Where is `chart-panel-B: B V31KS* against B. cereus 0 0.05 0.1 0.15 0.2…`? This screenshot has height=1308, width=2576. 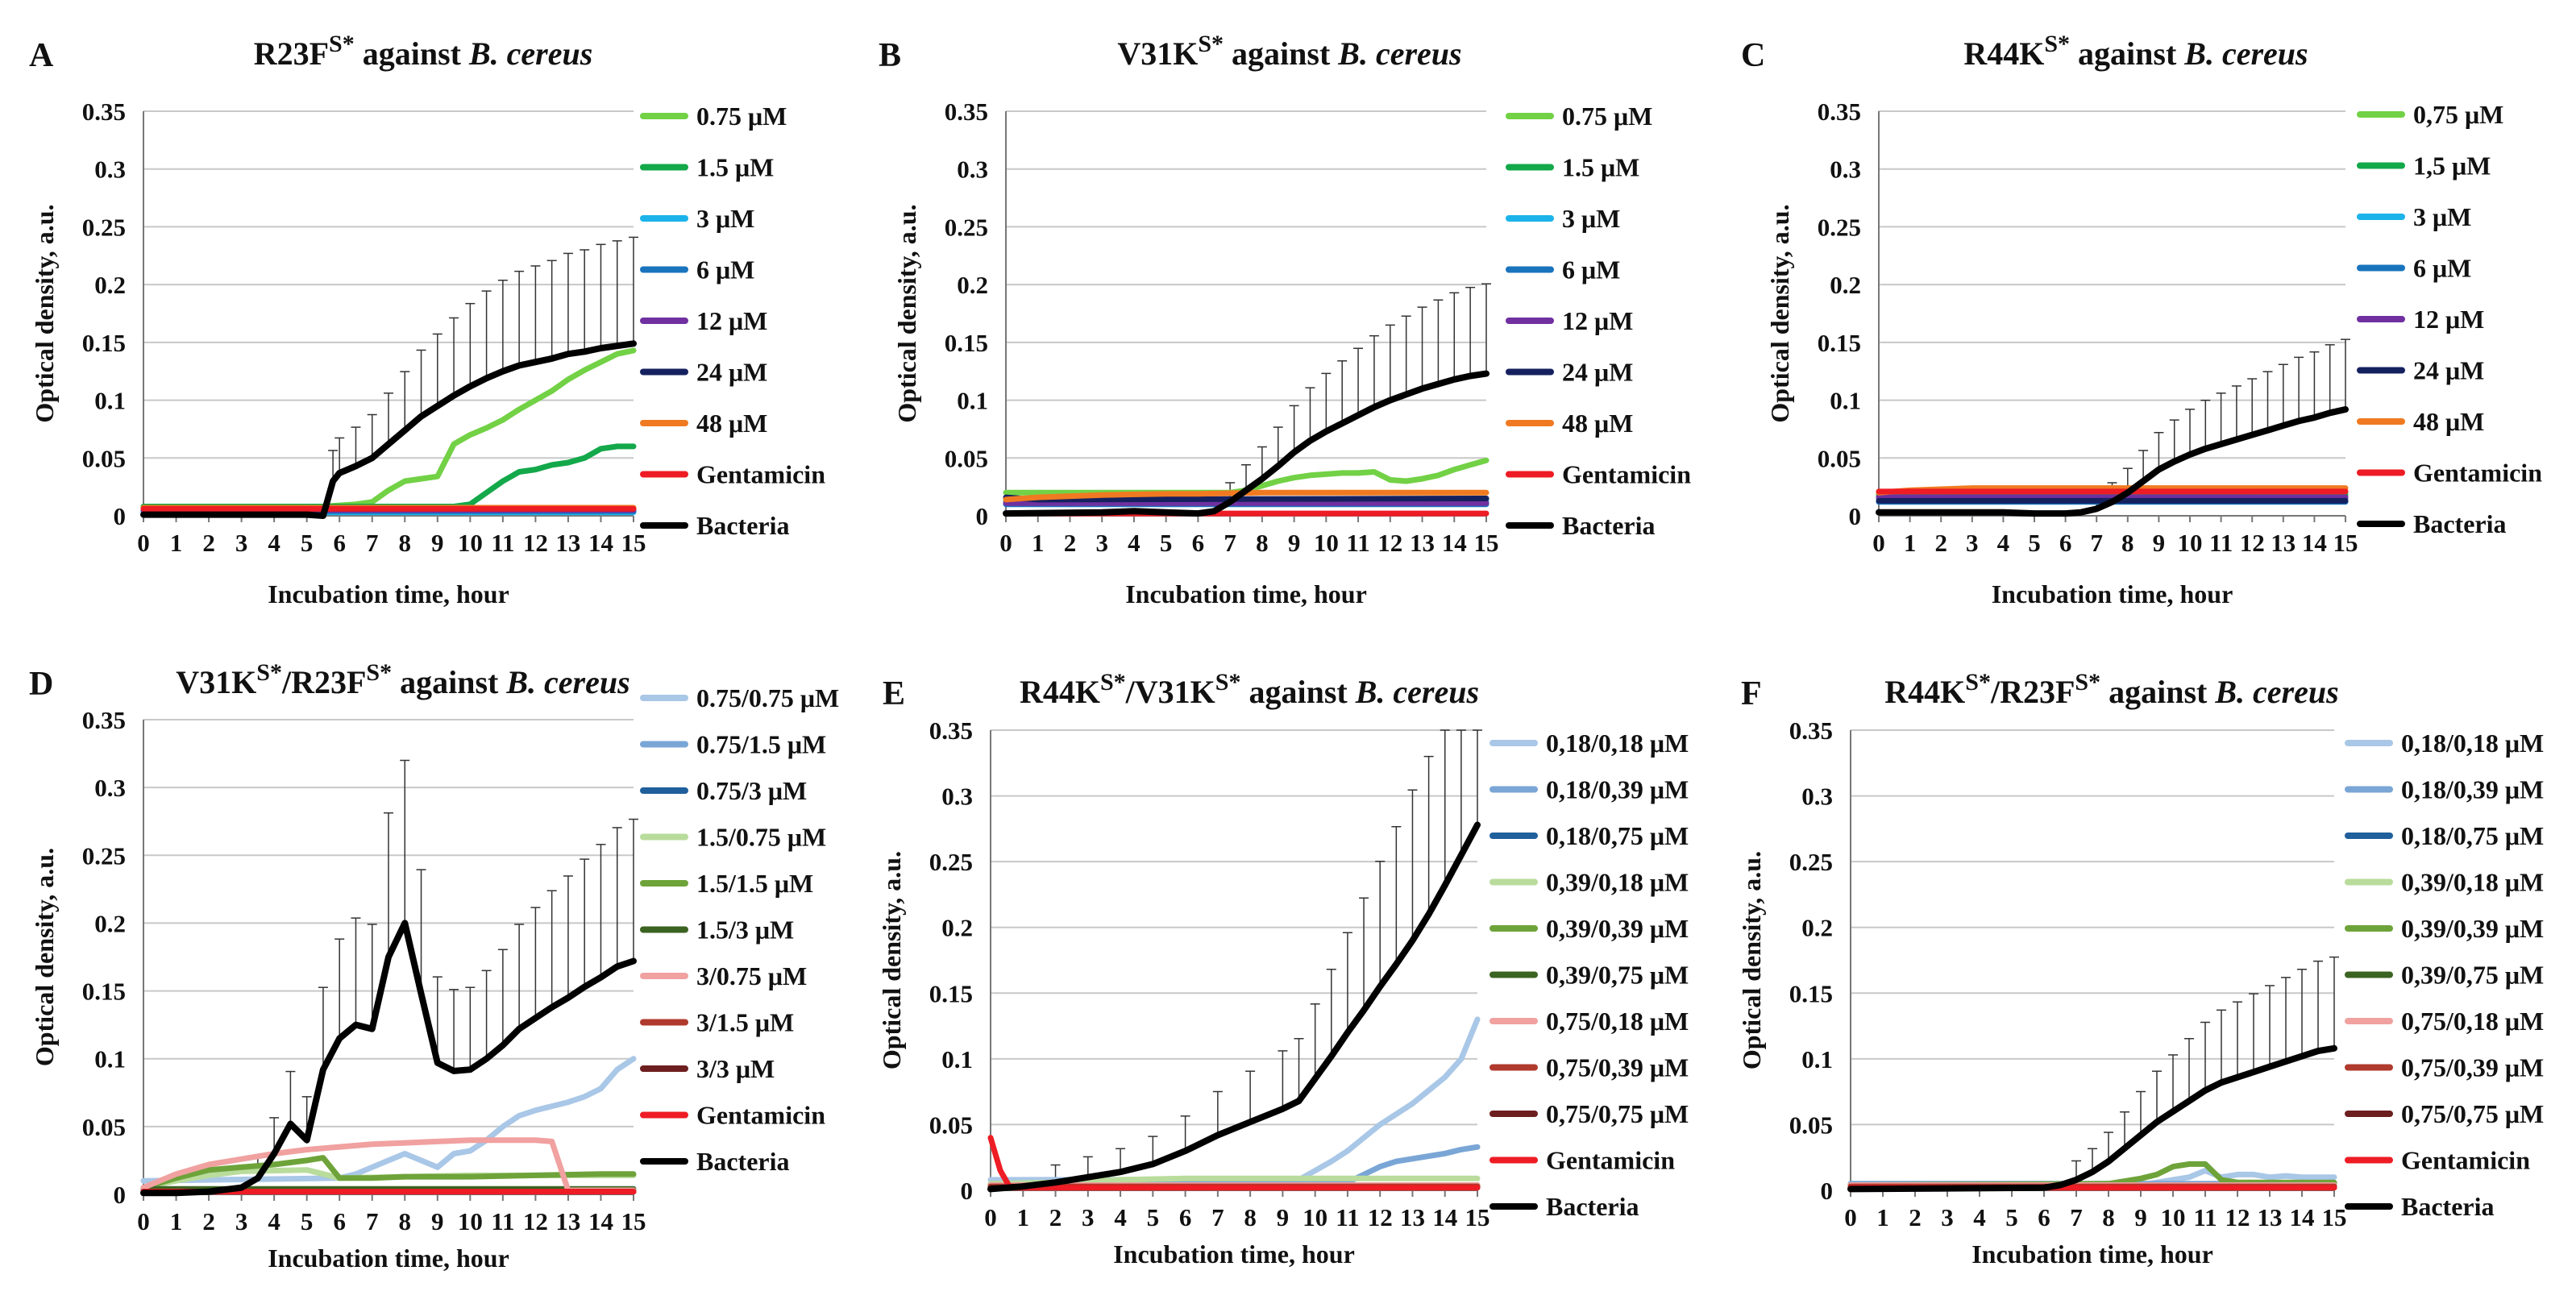 chart-panel-B: B V31KS* against B. cereus 0 0.05 0.1 0.15 0.2… is located at coordinates (1285, 319).